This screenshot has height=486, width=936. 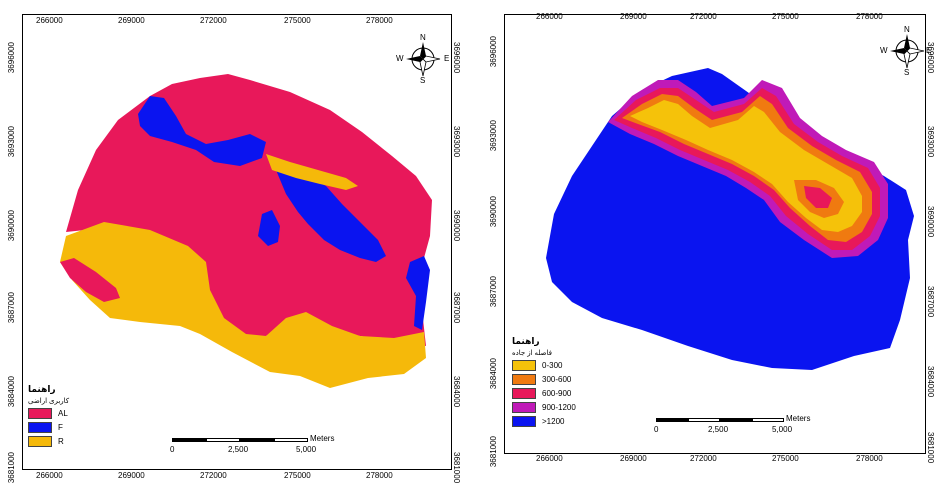 What do you see at coordinates (930, 302) in the screenshot?
I see `y-tick-right: 3687000` at bounding box center [930, 302].